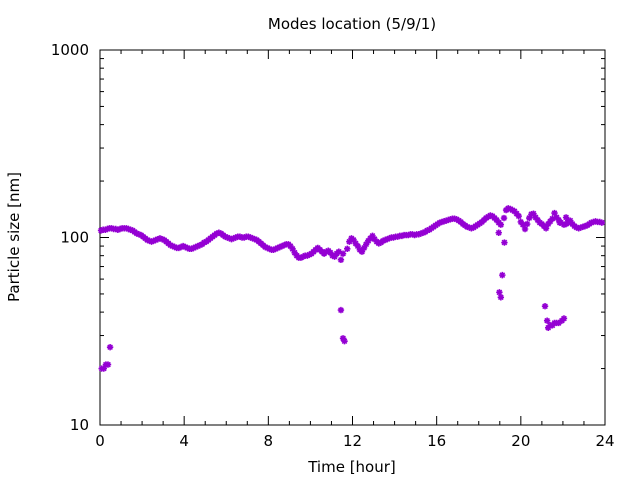 The image size is (640, 480). What do you see at coordinates (352, 24) in the screenshot?
I see `chart-title: Modes location (5/9/1)` at bounding box center [352, 24].